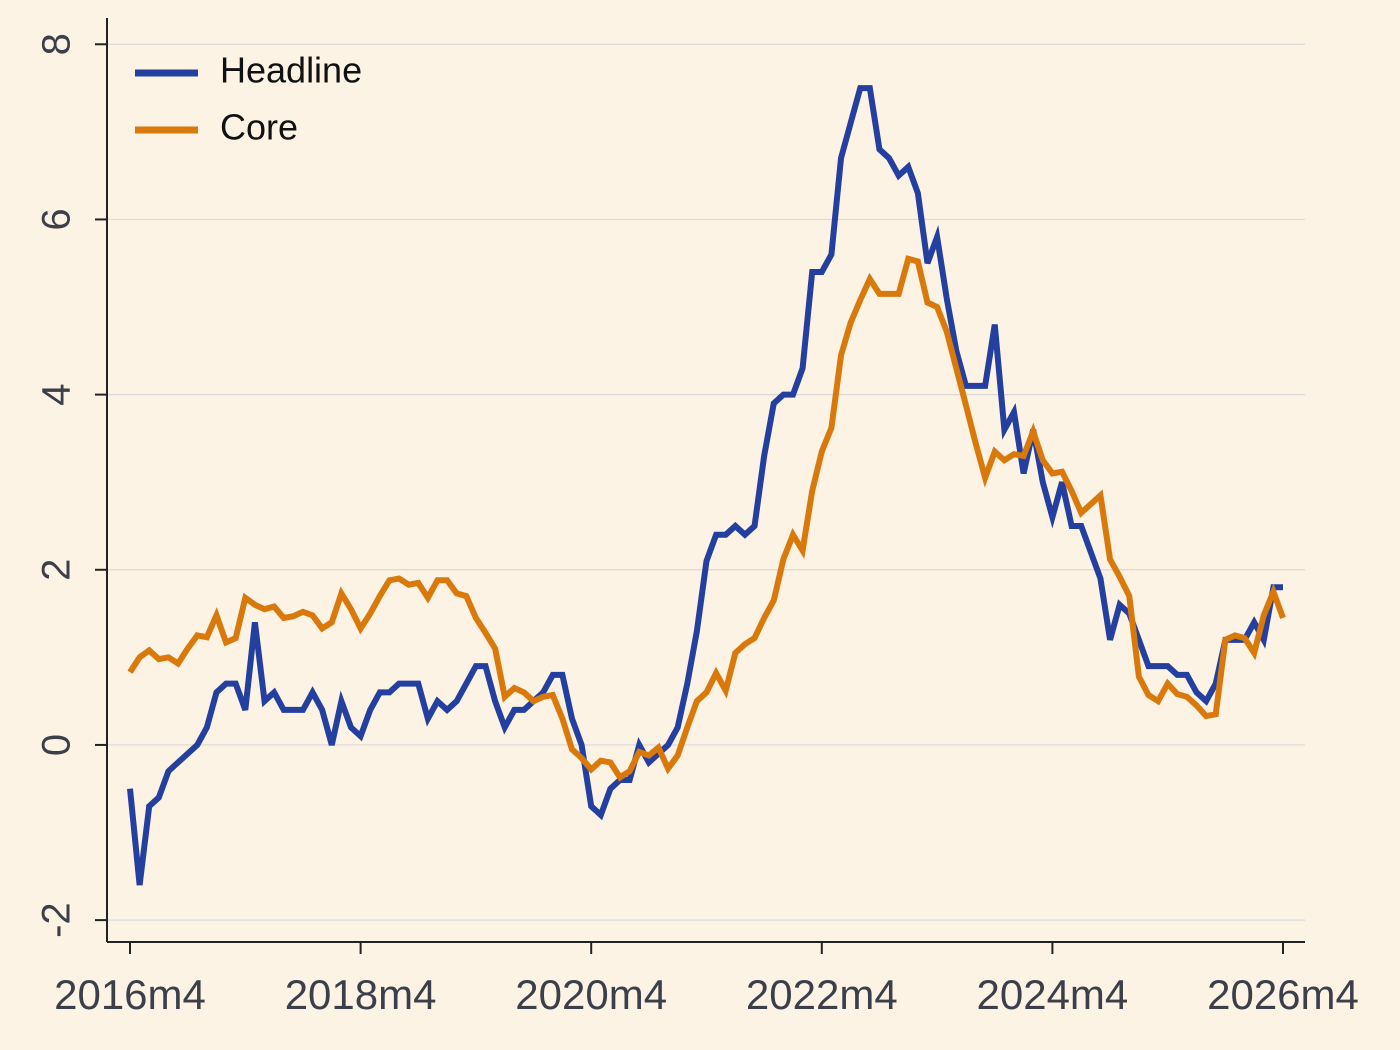 The image size is (1400, 1050). What do you see at coordinates (361, 994) in the screenshot?
I see `x-tick-label: 2018m4` at bounding box center [361, 994].